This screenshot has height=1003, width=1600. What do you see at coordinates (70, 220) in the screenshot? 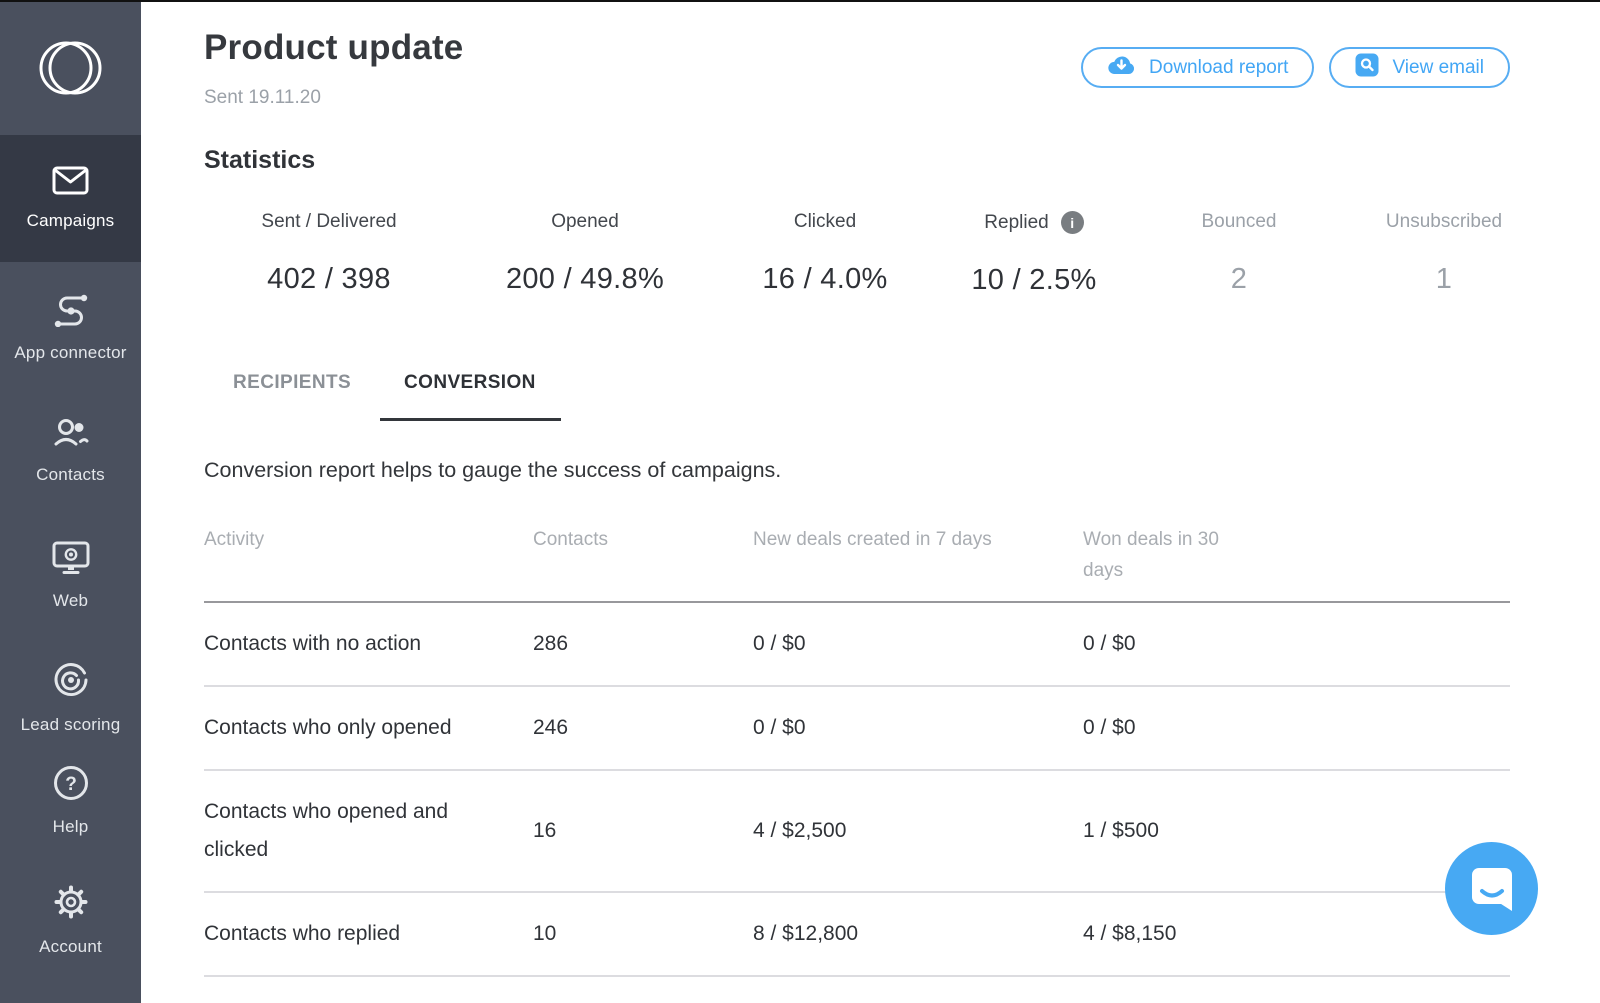
I see `sidebar-item-label: Campaigns` at bounding box center [70, 220].